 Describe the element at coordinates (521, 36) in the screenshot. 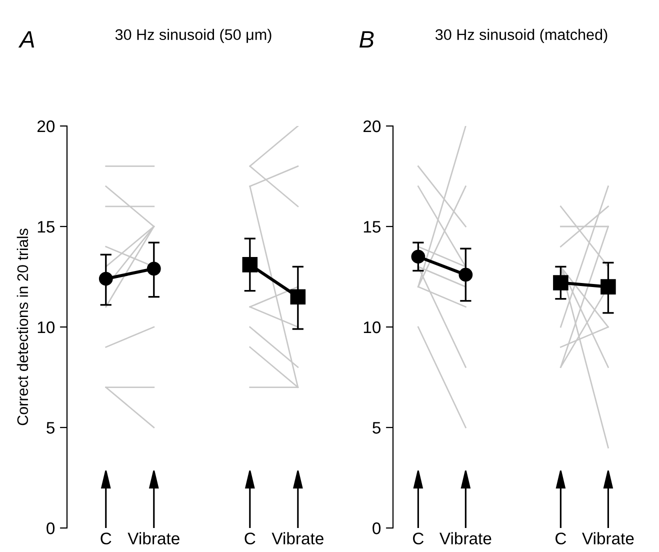

I see `chart-title: 30 Hz sinusoid (matched)` at that location.